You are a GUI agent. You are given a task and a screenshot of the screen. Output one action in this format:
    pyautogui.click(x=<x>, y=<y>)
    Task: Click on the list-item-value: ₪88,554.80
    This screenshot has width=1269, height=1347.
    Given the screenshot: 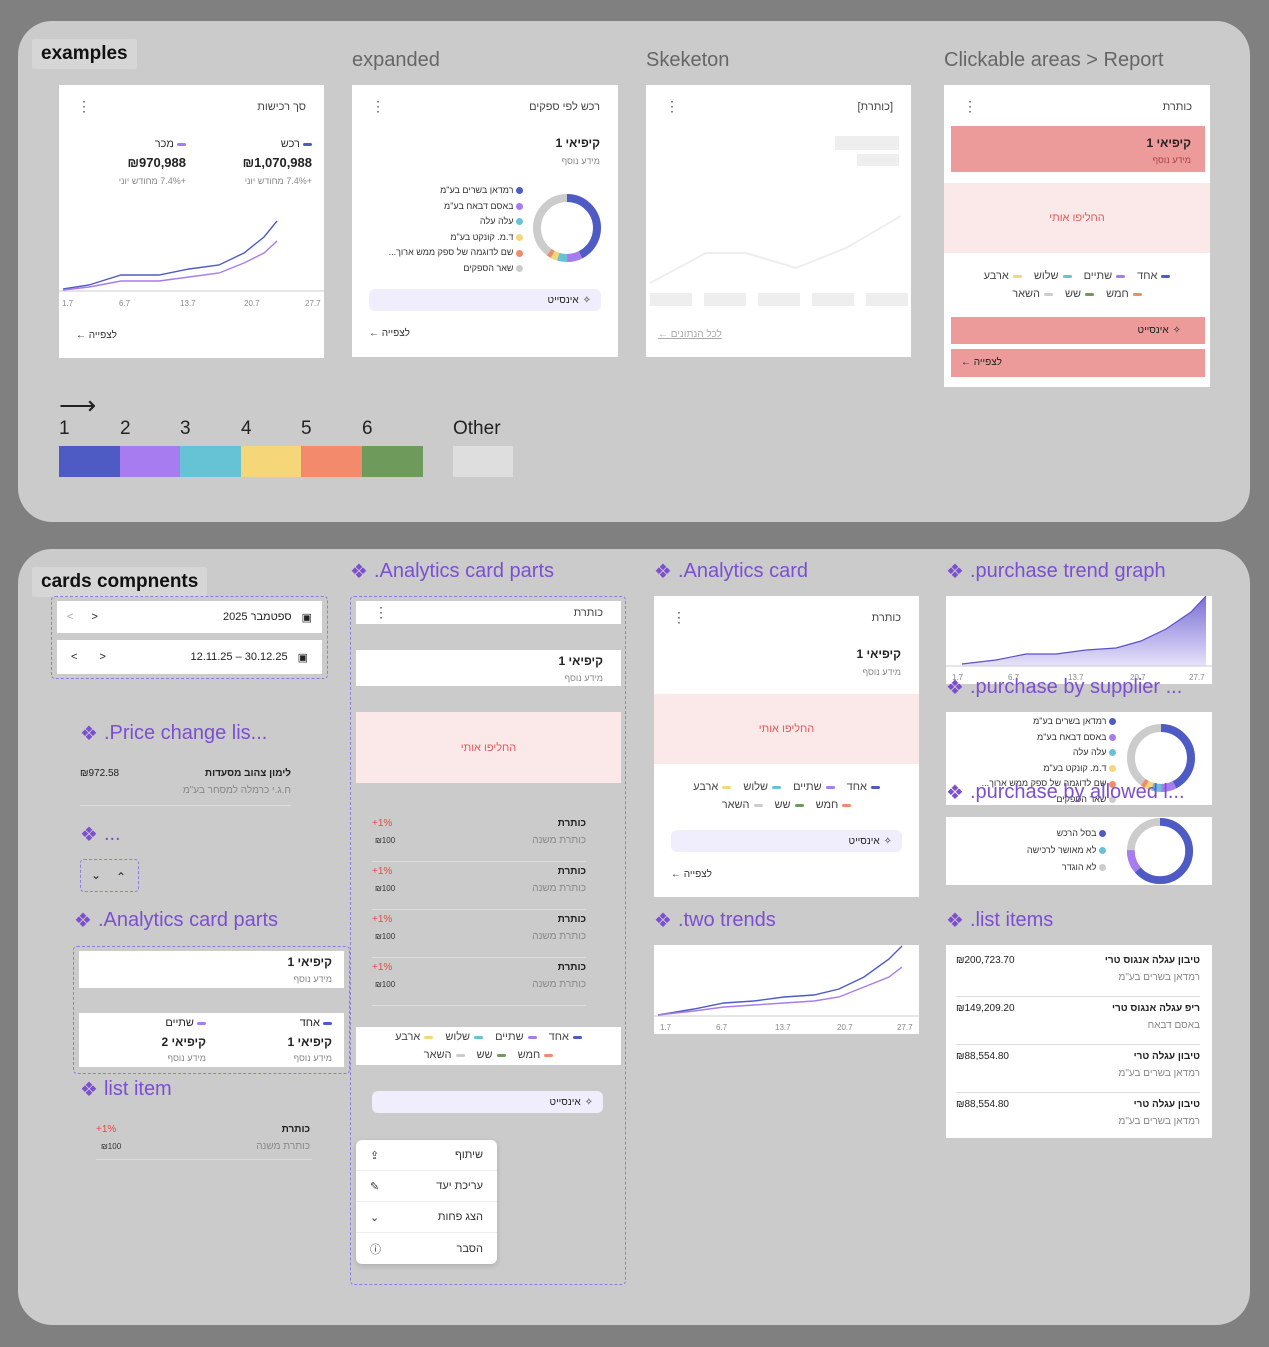 What is the action you would take?
    pyautogui.click(x=982, y=1056)
    